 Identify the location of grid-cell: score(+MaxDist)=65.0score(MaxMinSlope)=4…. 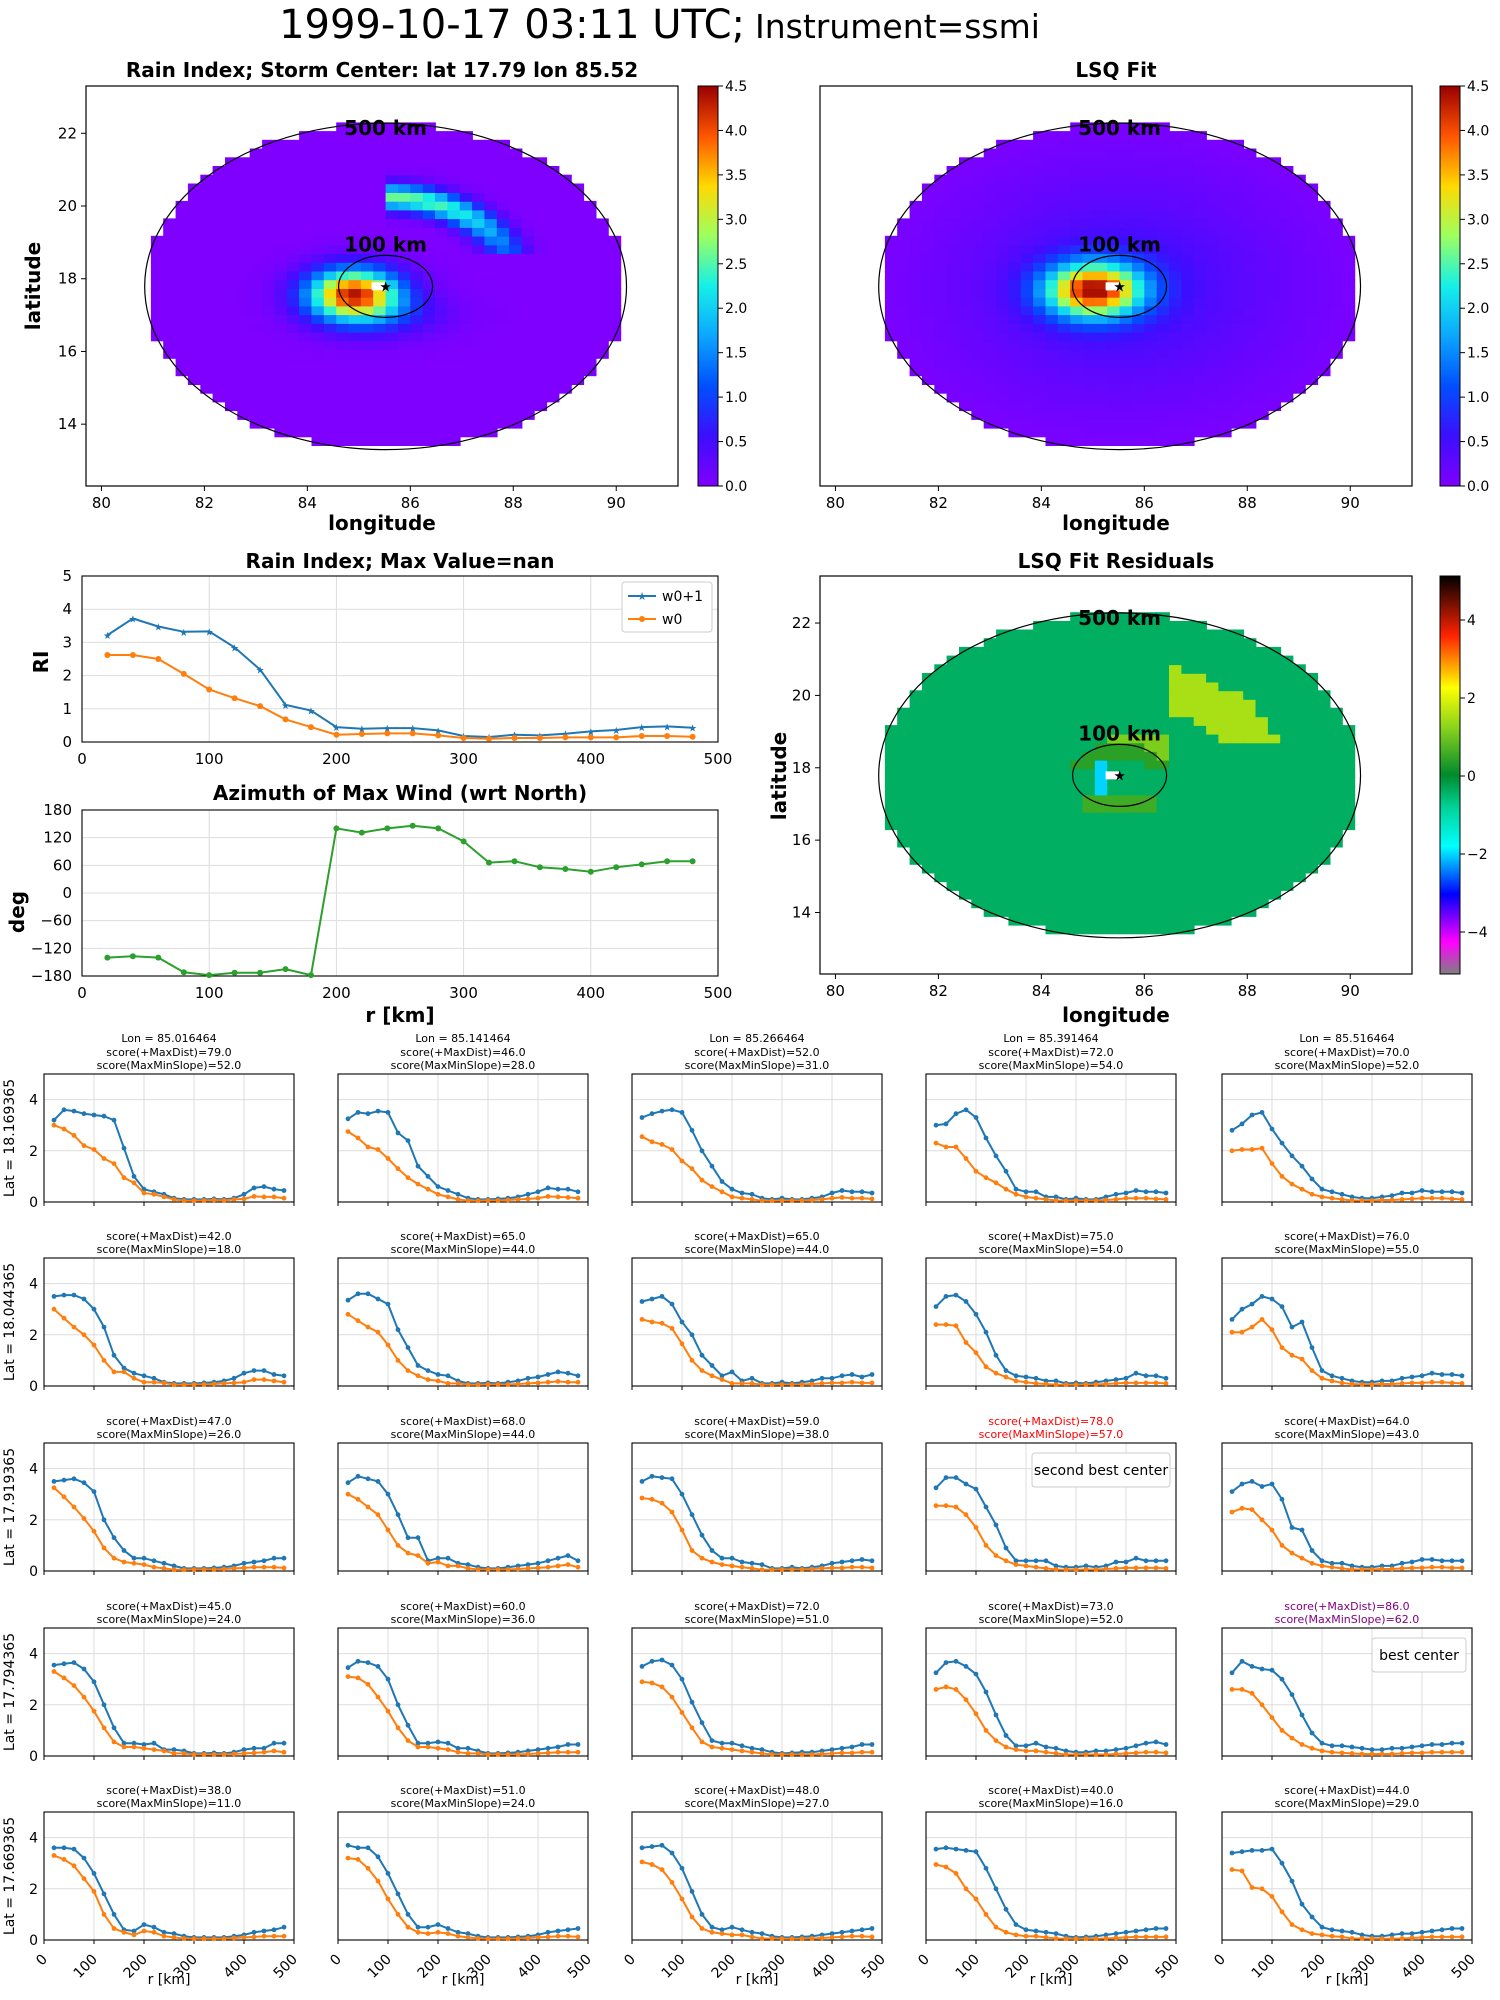
(463, 1310).